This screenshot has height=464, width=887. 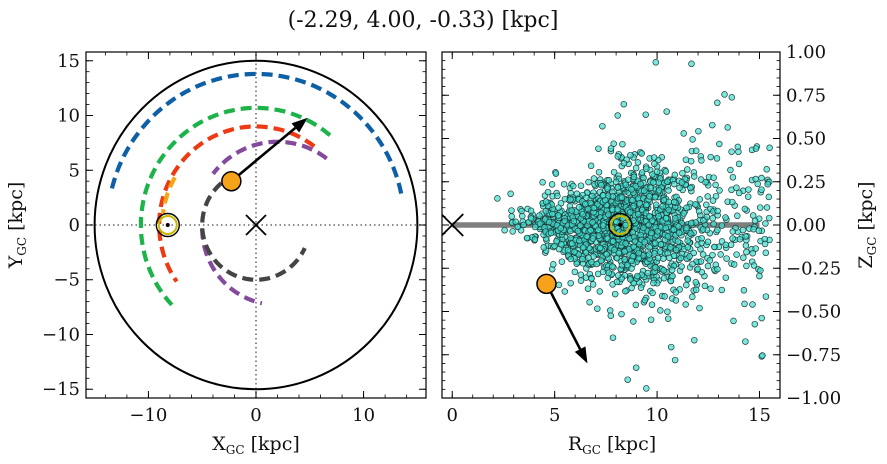 I want to click on y-tick-label: −5, so click(x=66, y=280).